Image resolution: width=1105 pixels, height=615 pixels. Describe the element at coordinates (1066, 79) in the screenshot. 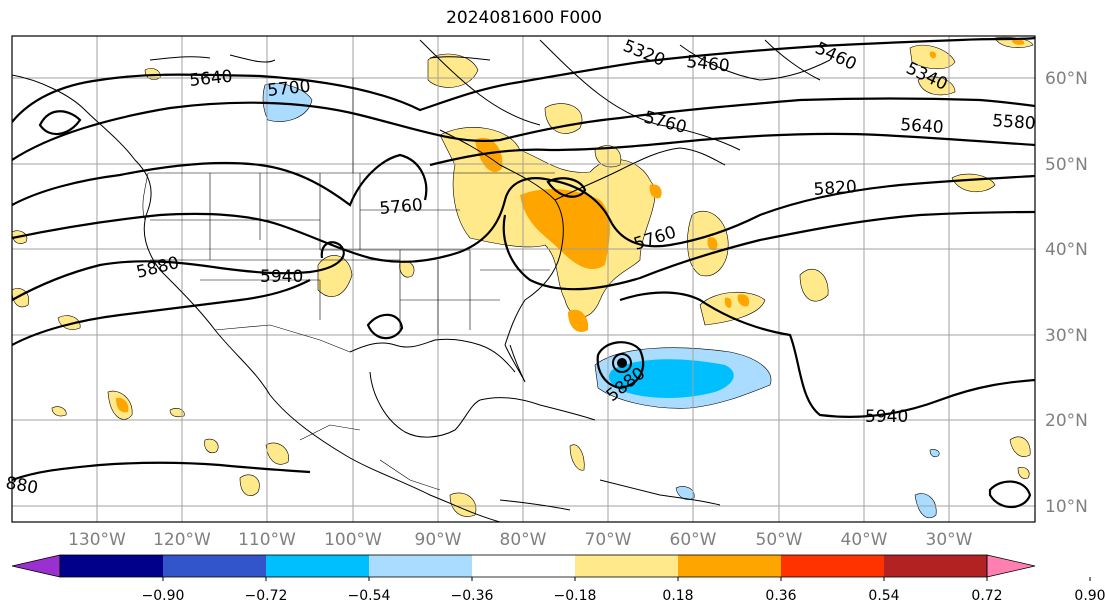

I see `lat-label: 60°N` at that location.